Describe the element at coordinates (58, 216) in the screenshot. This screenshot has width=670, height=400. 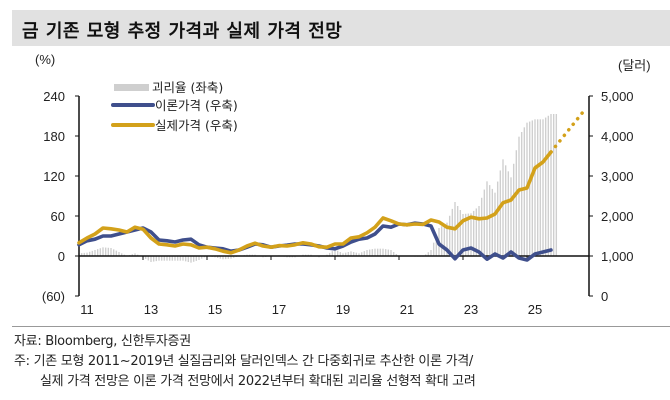
I see `left-tick-label: 60` at that location.